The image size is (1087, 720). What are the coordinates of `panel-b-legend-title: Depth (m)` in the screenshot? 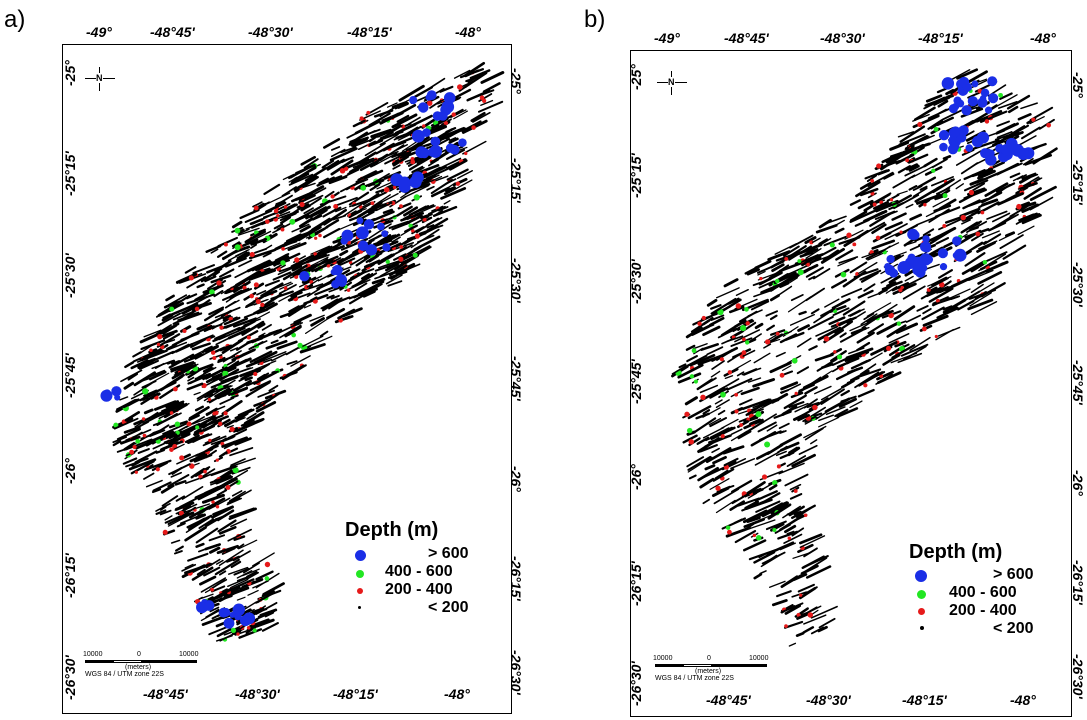 It's located at (956, 552).